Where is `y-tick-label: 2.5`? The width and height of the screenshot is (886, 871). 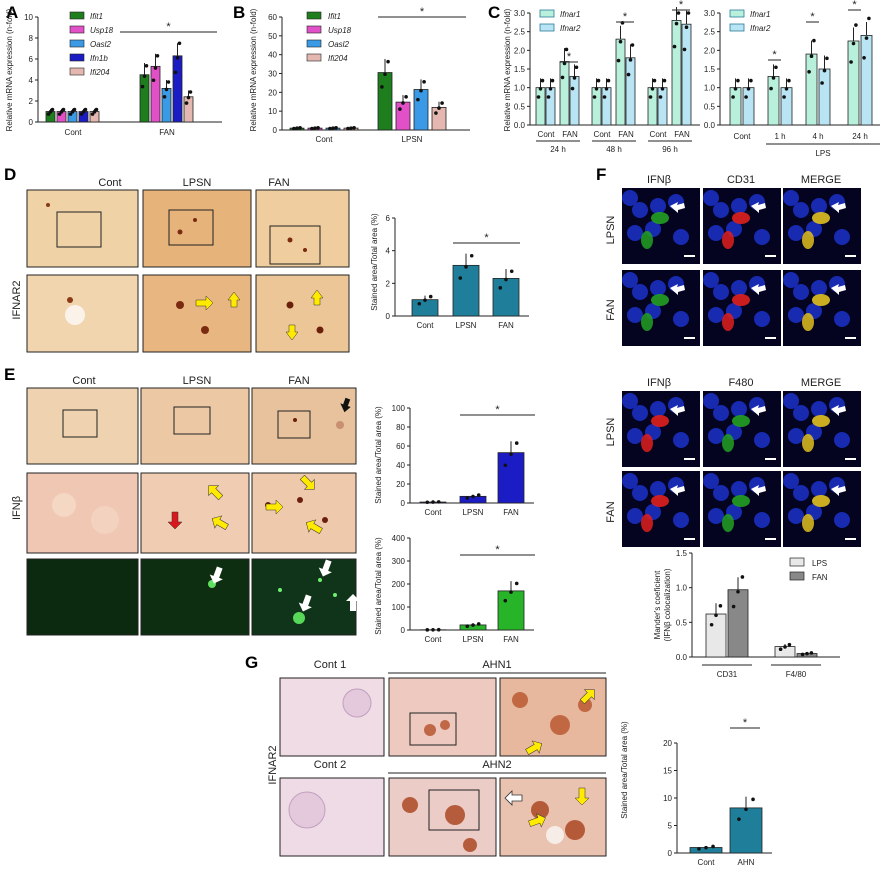
y-tick-label: 2.5 is located at coordinates (520, 32).